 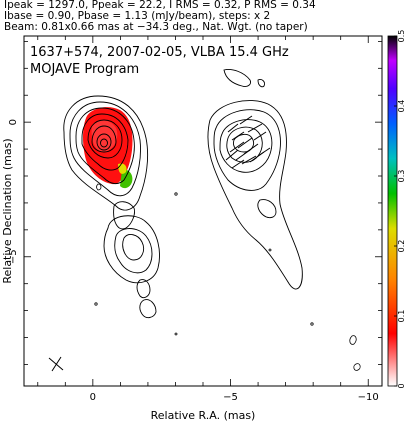 What do you see at coordinates (401, 316) in the screenshot?
I see `colorbar-tick-label: 0.1` at bounding box center [401, 316].